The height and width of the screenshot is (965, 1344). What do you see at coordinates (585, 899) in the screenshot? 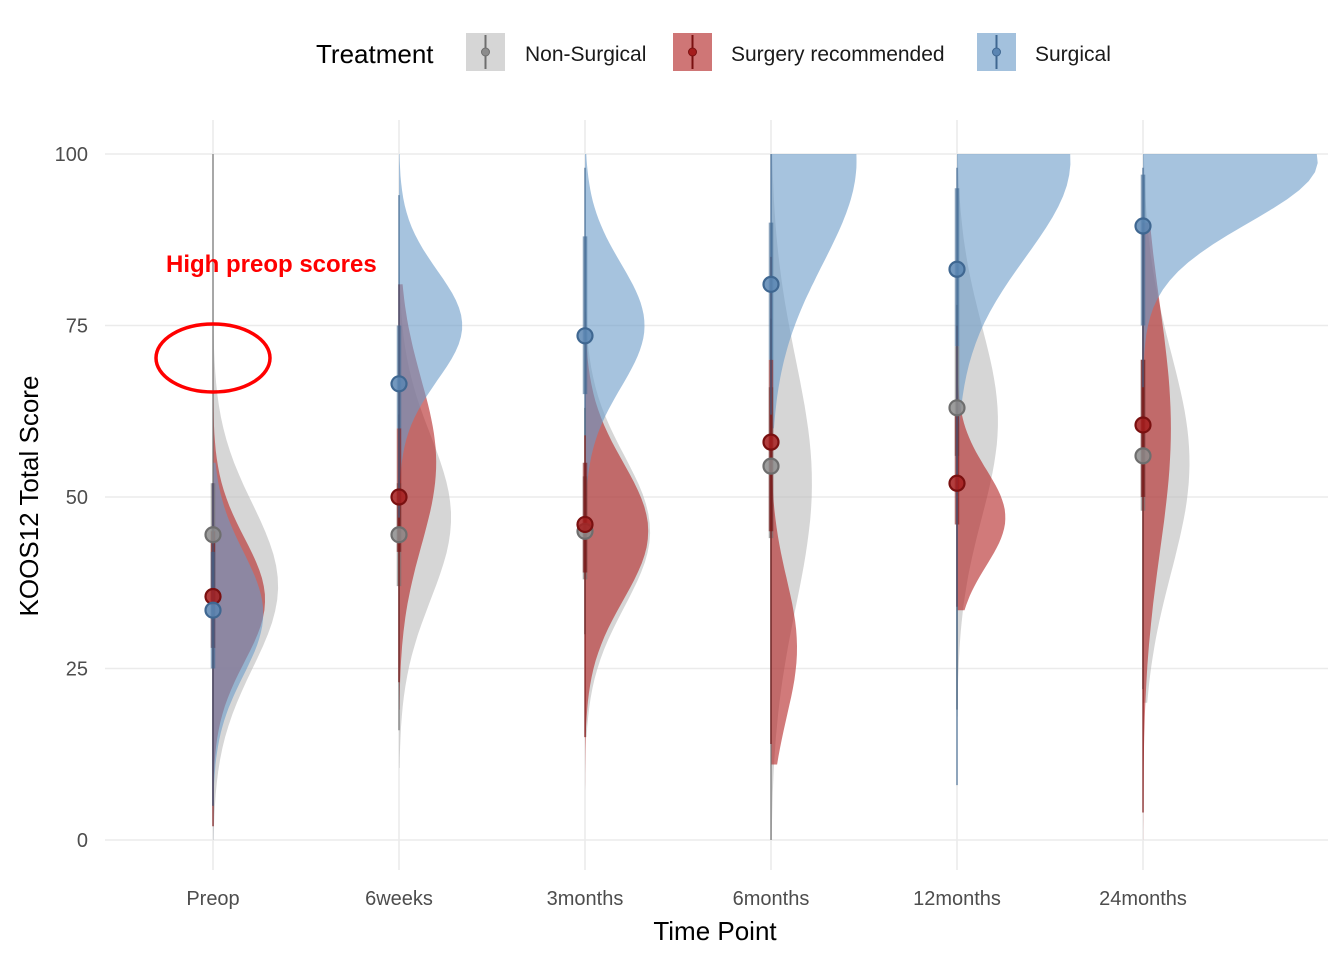
I see `x-tick-label: 3months` at bounding box center [585, 899].